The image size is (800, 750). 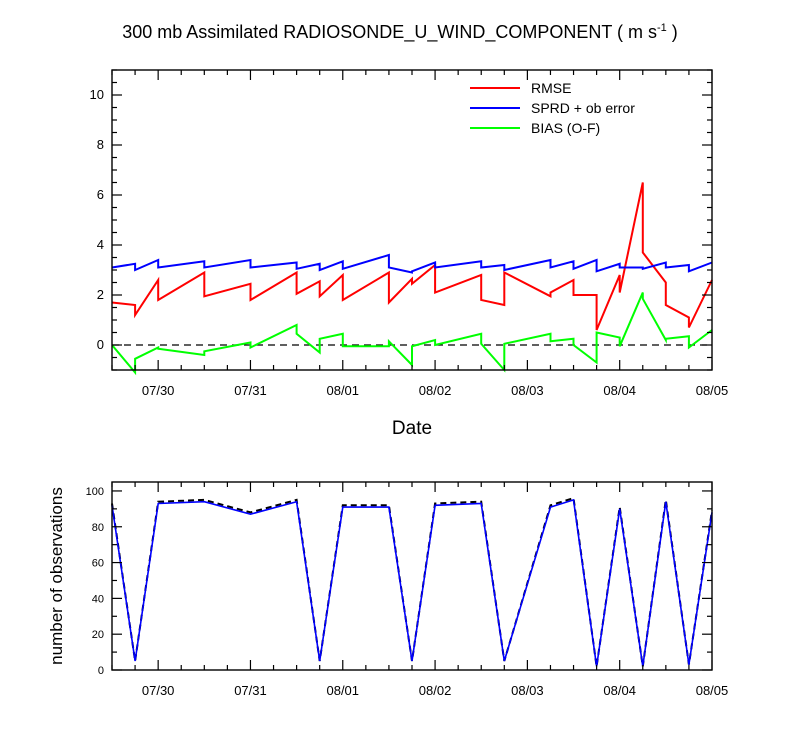 What do you see at coordinates (100, 194) in the screenshot?
I see `y-tick-label: 6` at bounding box center [100, 194].